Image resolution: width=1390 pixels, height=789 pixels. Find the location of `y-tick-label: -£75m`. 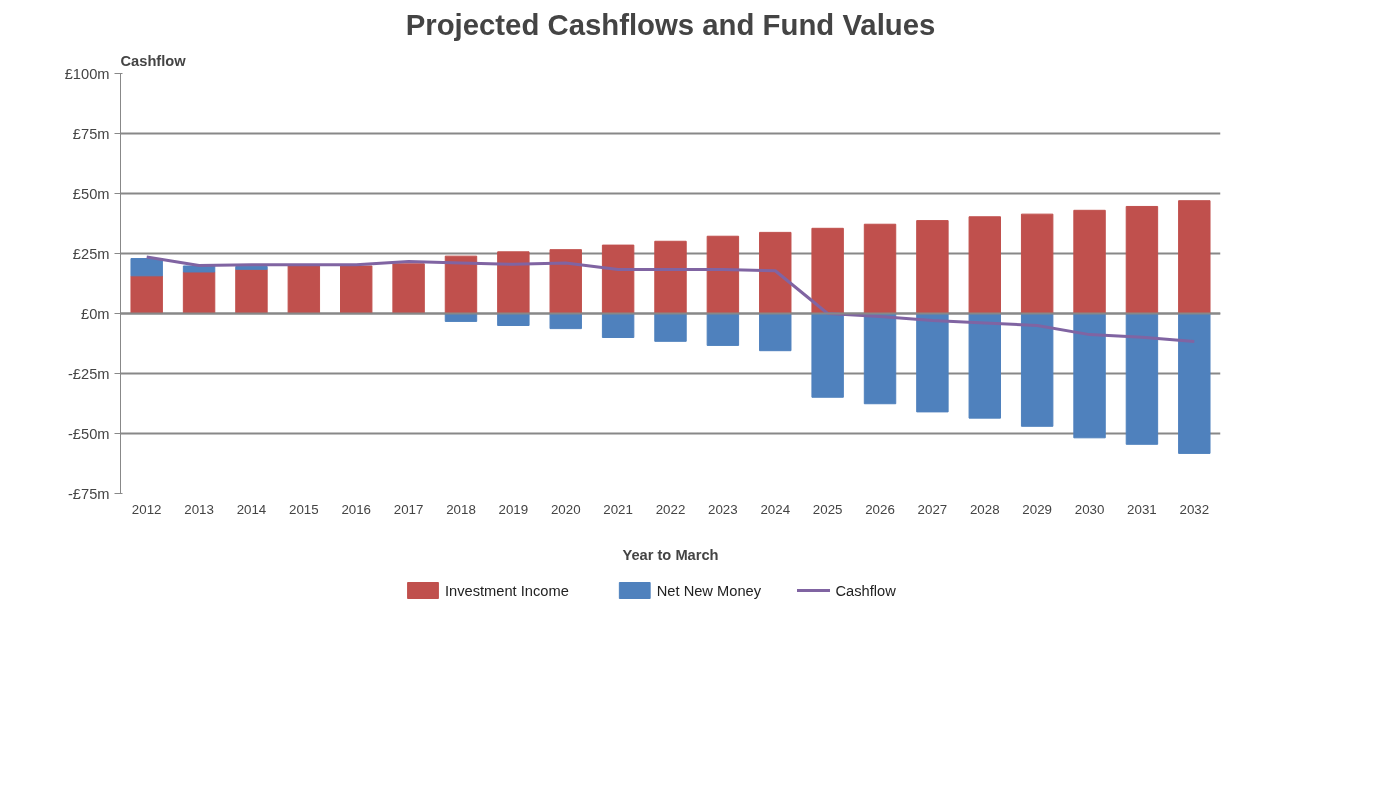

y-tick-label: -£75m is located at coordinates (88, 493).